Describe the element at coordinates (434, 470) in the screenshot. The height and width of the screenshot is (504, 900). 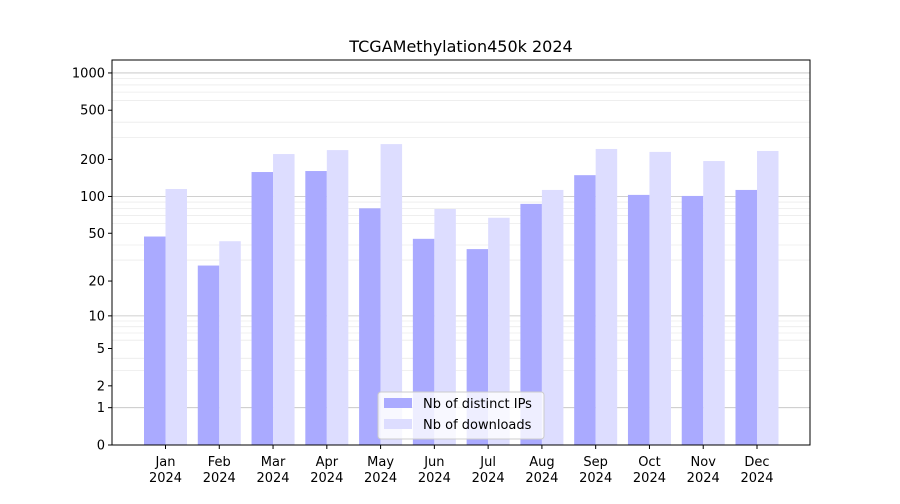
I see `x-tick-label: Jun 2024` at that location.